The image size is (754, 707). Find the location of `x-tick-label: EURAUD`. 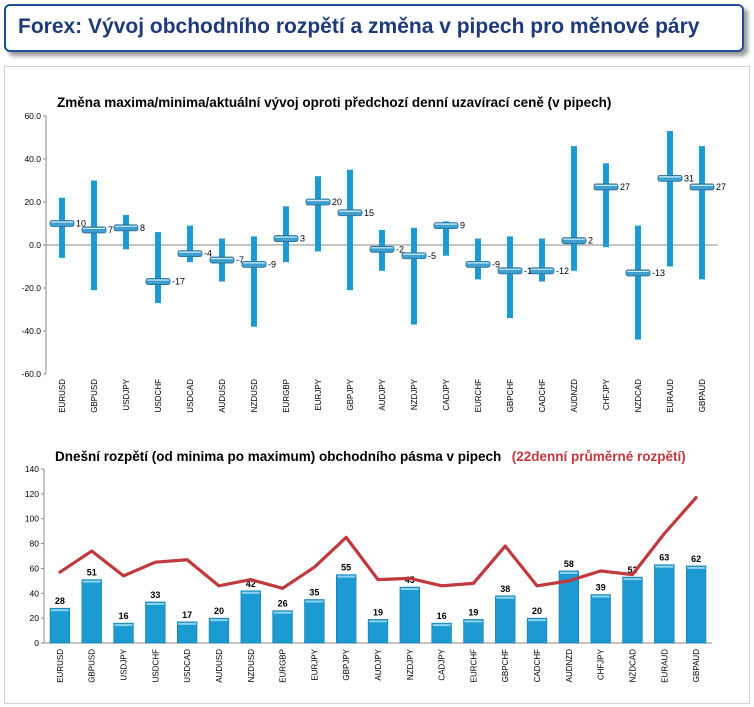

x-tick-label: EURAUD is located at coordinates (664, 666).